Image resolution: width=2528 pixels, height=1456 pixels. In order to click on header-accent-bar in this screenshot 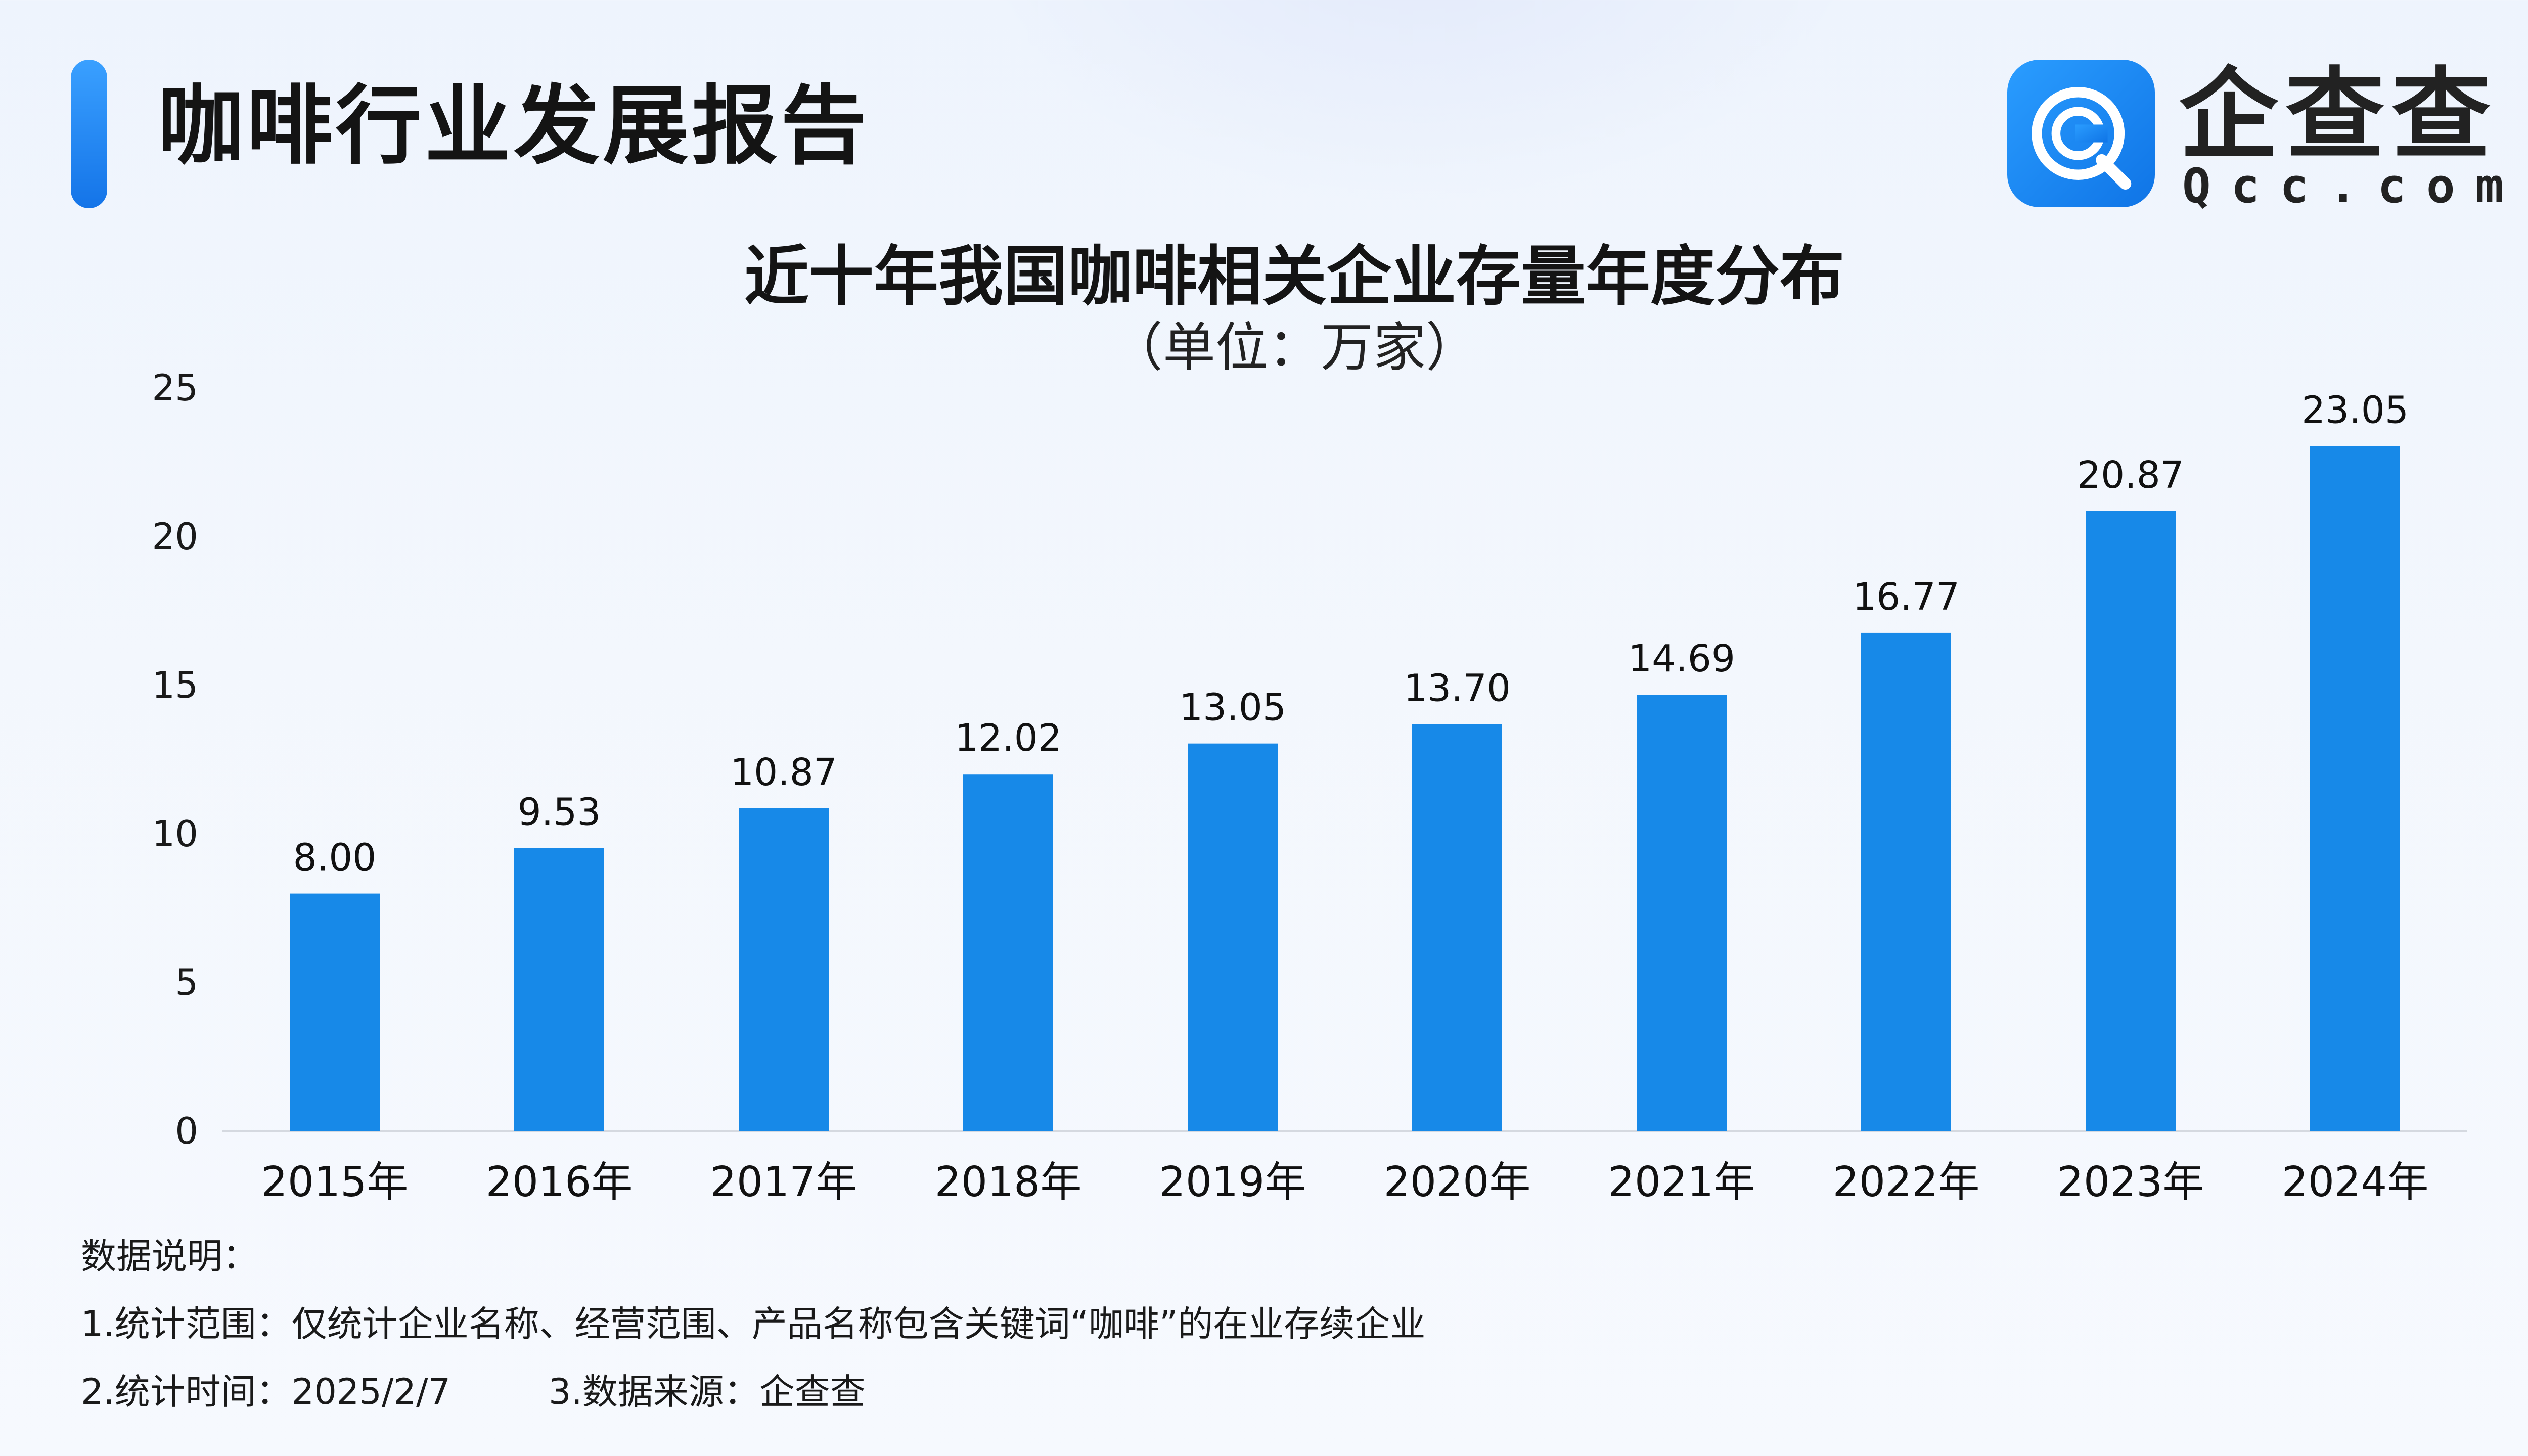, I will do `click(89, 134)`.